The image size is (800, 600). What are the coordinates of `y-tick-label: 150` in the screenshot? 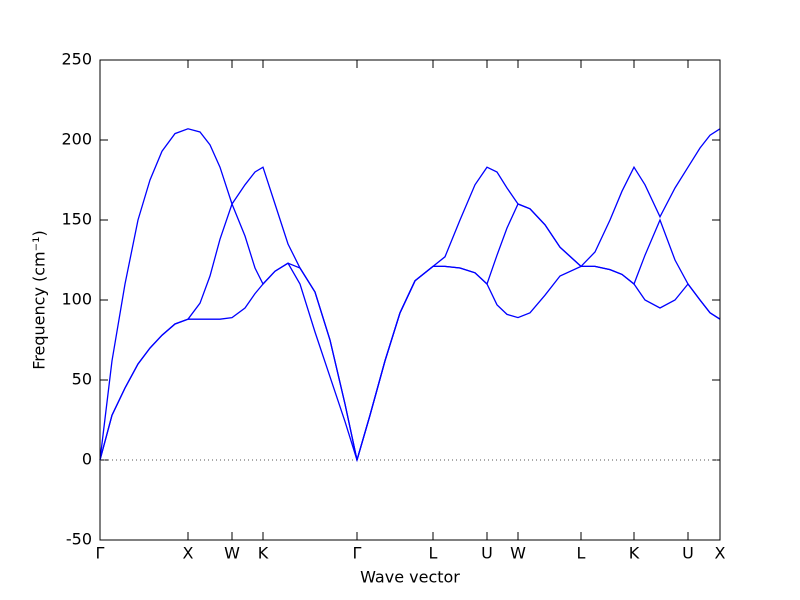 It's located at (76, 219).